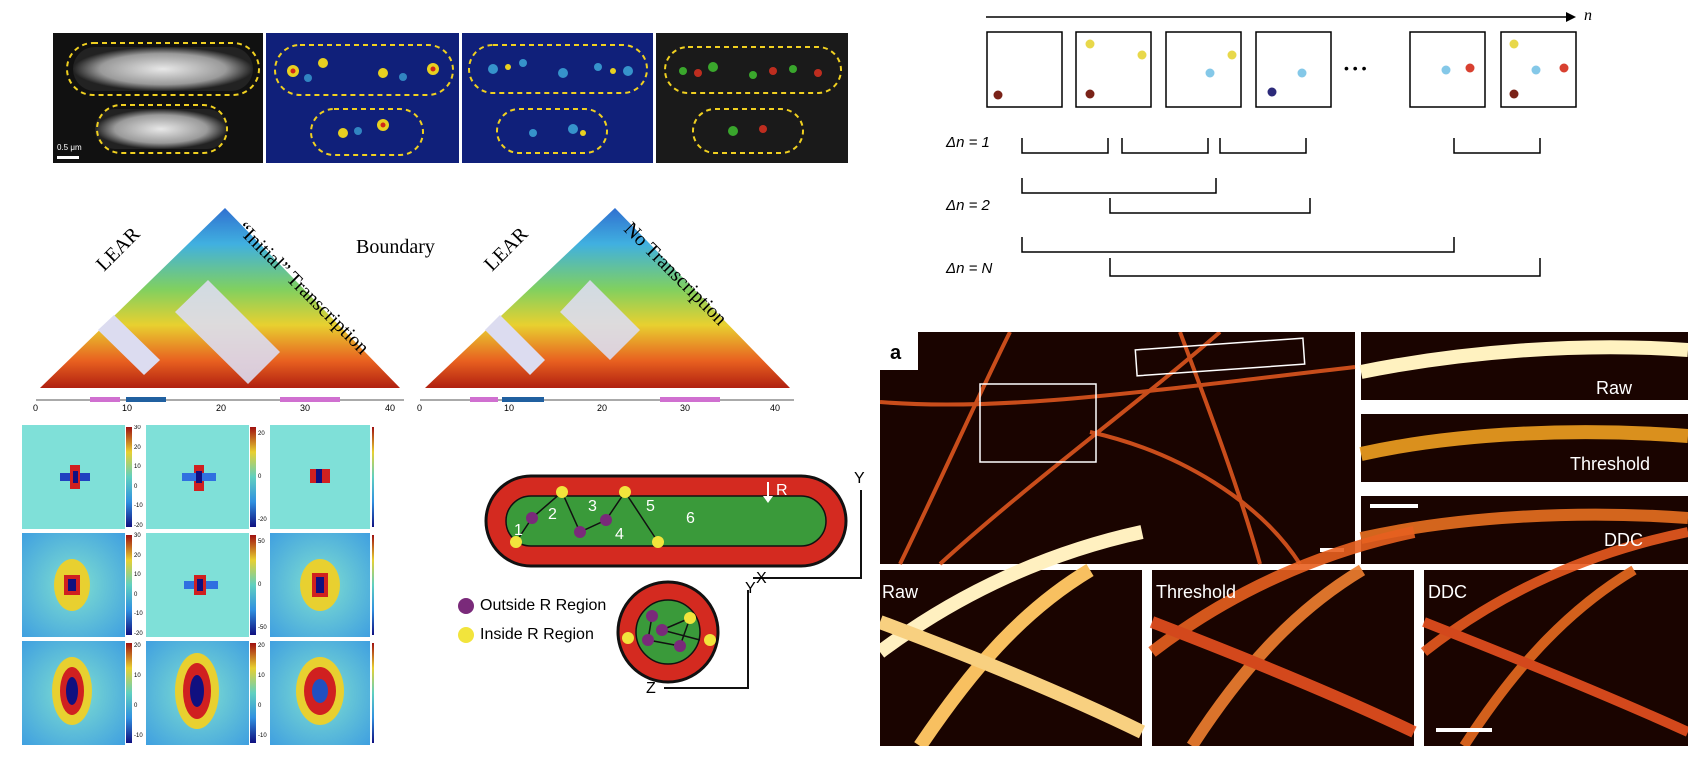 This screenshot has height=770, width=1704. What do you see at coordinates (137, 428) in the screenshot?
I see `cbar-1-tick-0: 30` at bounding box center [137, 428].